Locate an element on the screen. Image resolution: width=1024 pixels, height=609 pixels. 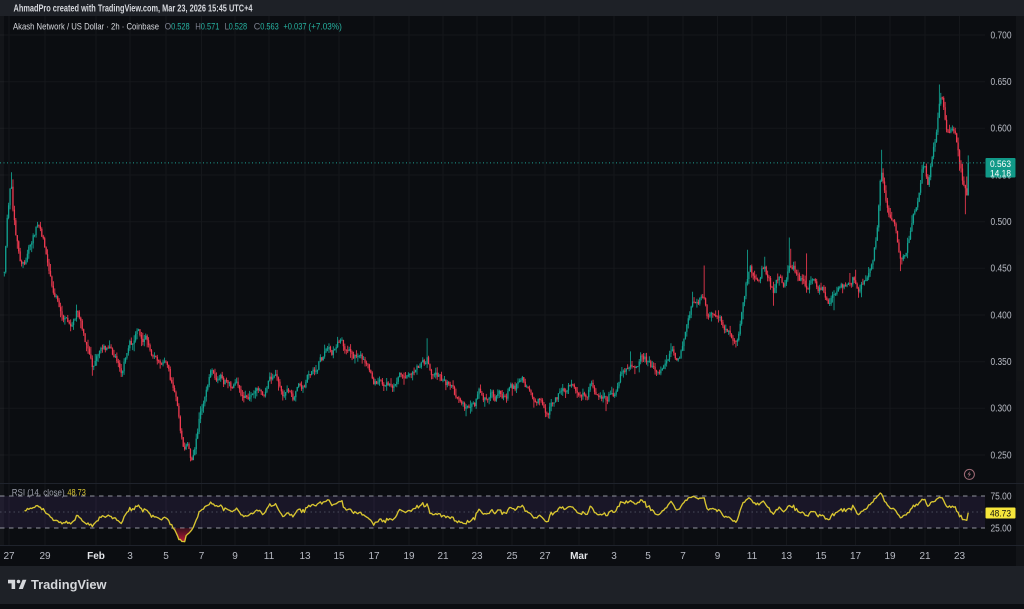
svg-text: L is located at coordinates (227, 27).